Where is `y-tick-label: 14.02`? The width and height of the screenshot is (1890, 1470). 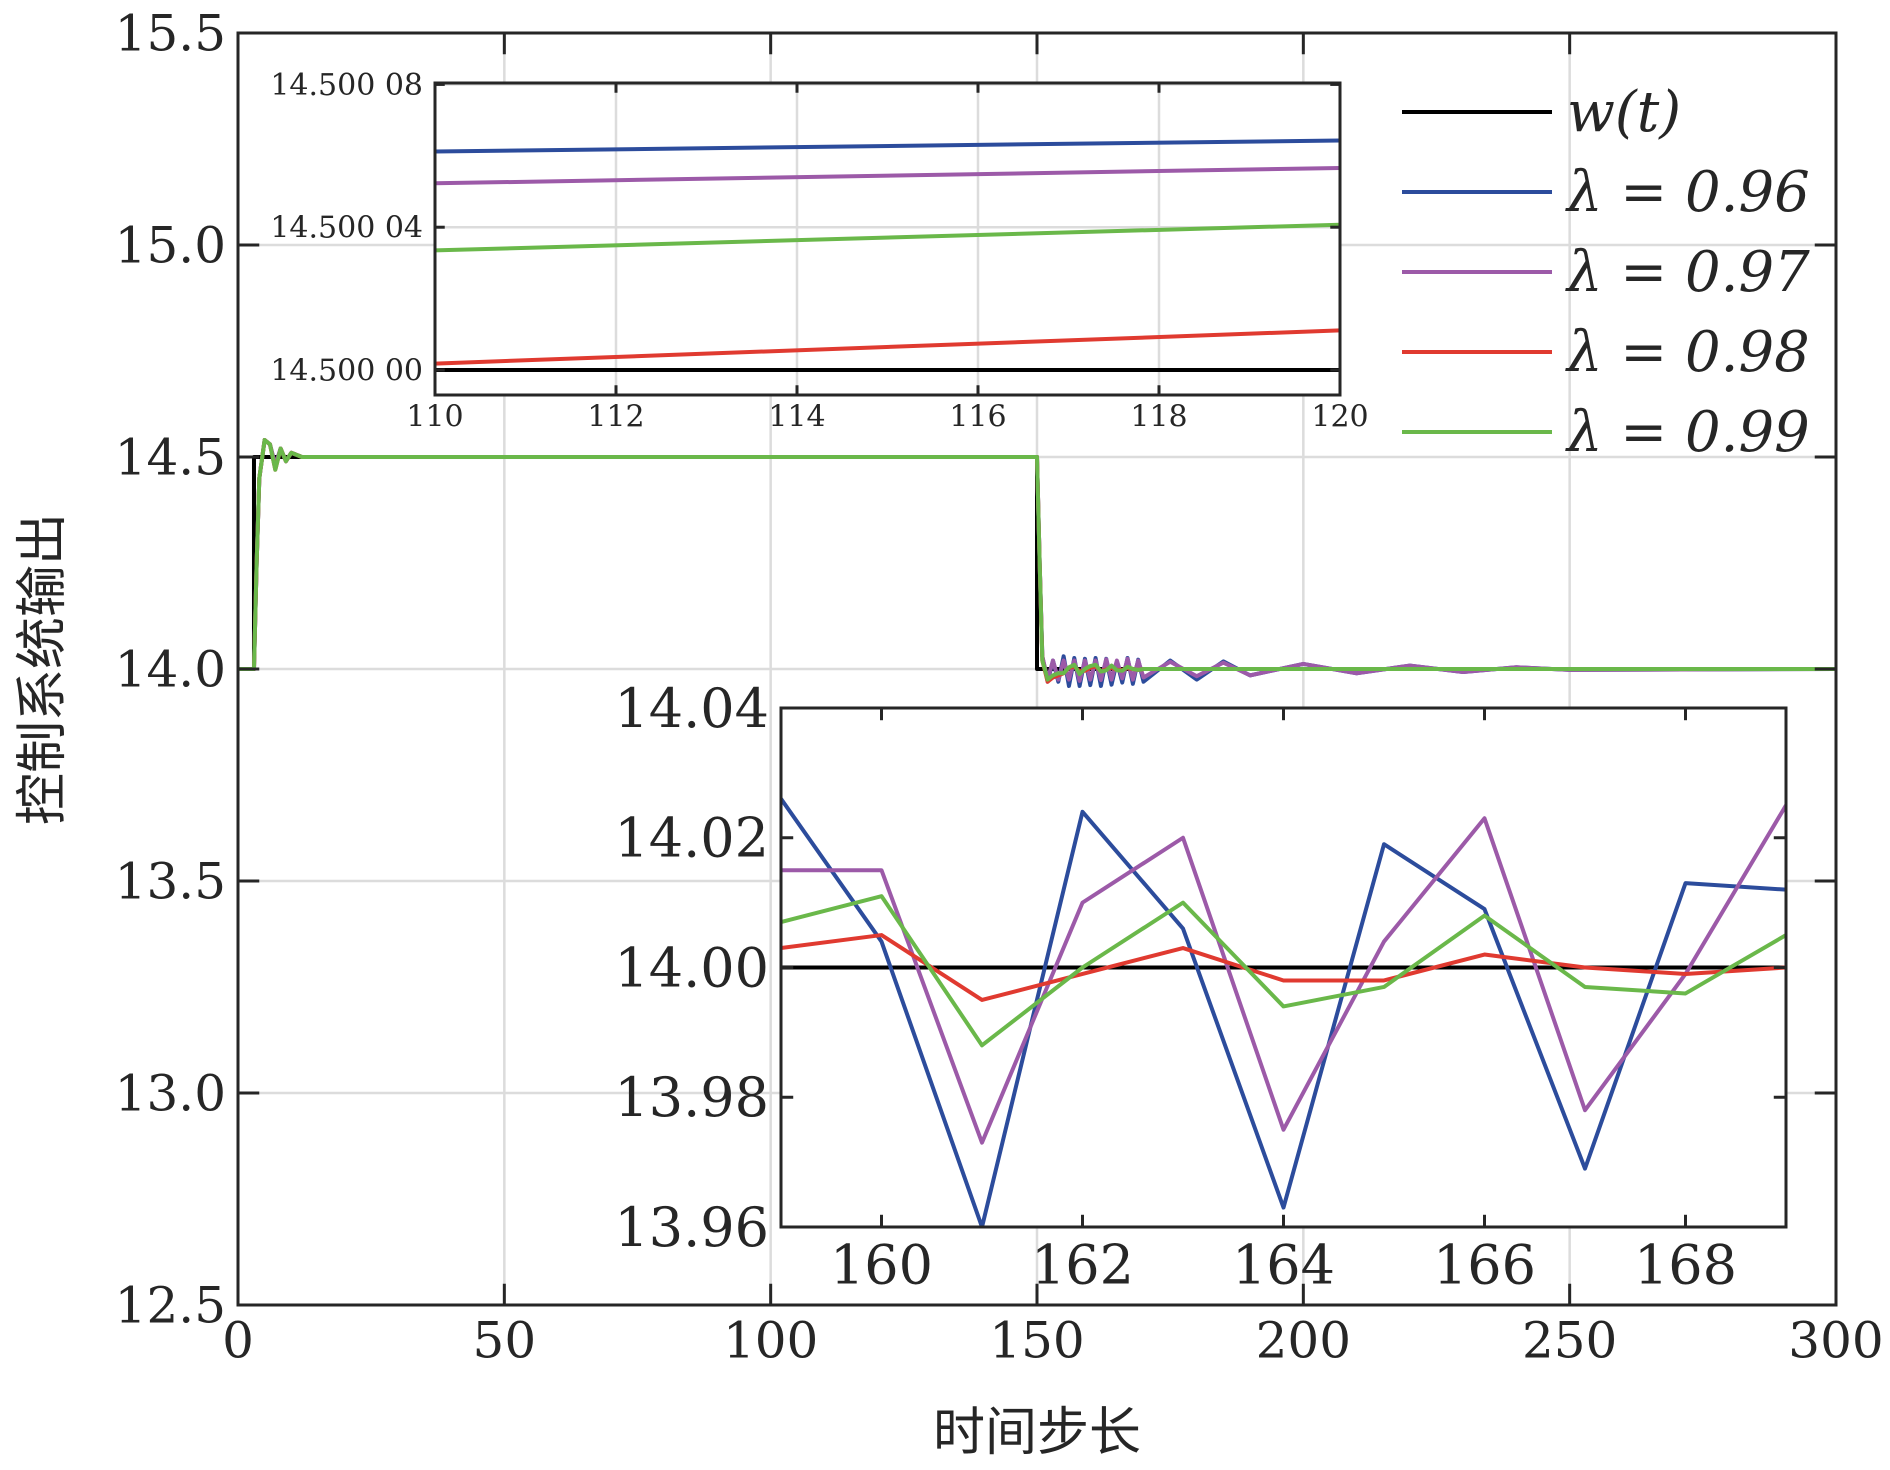
y-tick-label: 14.02 is located at coordinates (691, 838).